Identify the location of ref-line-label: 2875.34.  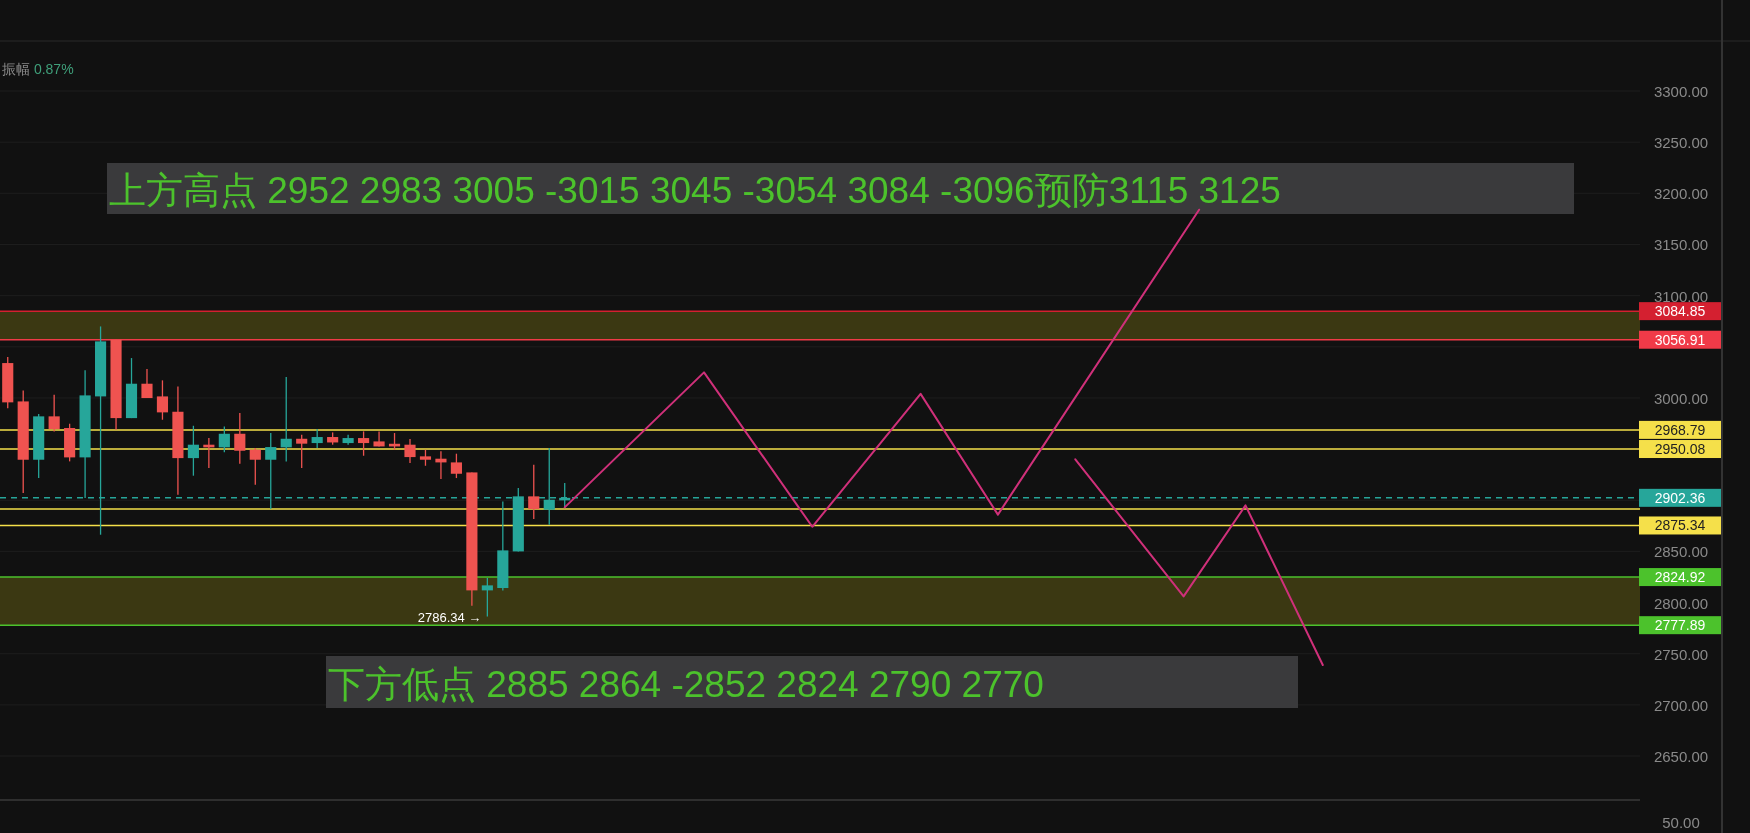
(1680, 525).